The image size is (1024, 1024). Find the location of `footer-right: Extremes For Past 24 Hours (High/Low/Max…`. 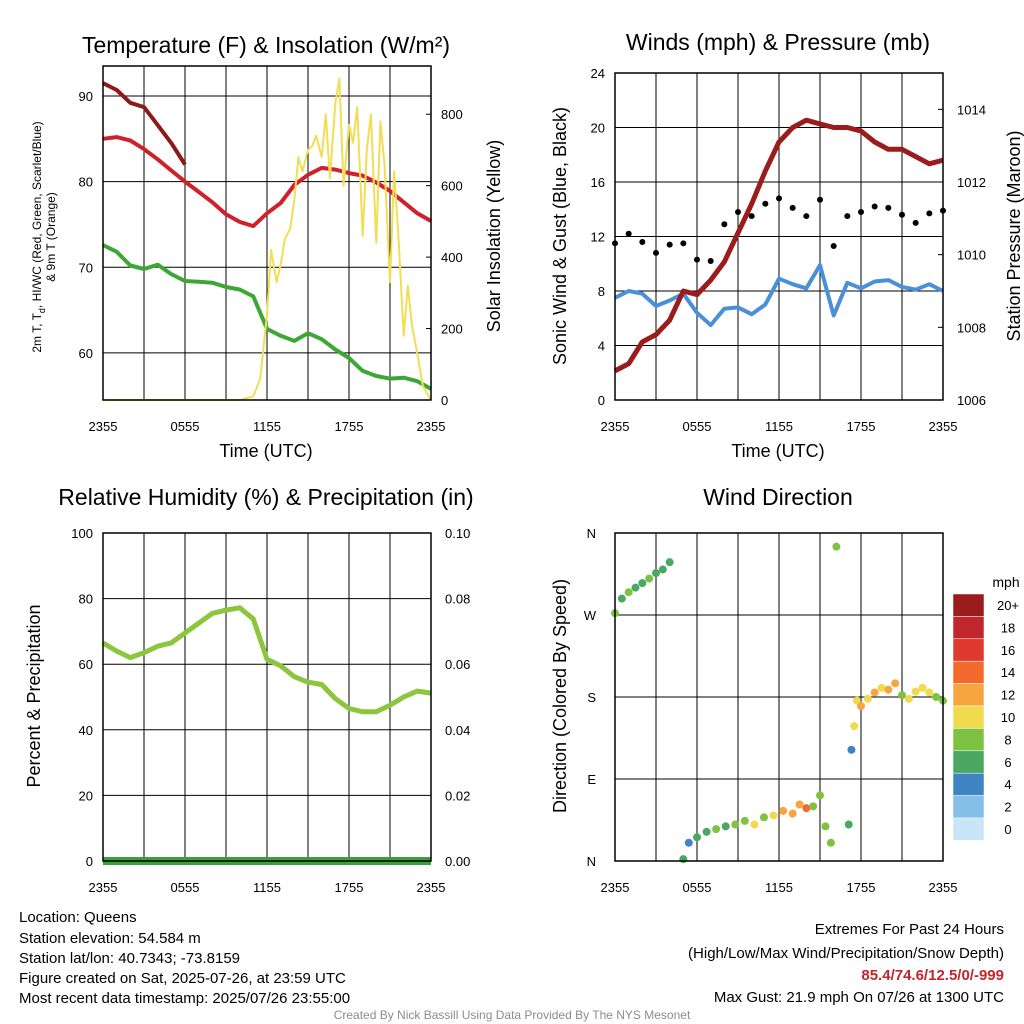

footer-right: Extremes For Past 24 Hours (High/Low/Max… is located at coordinates (846, 963).